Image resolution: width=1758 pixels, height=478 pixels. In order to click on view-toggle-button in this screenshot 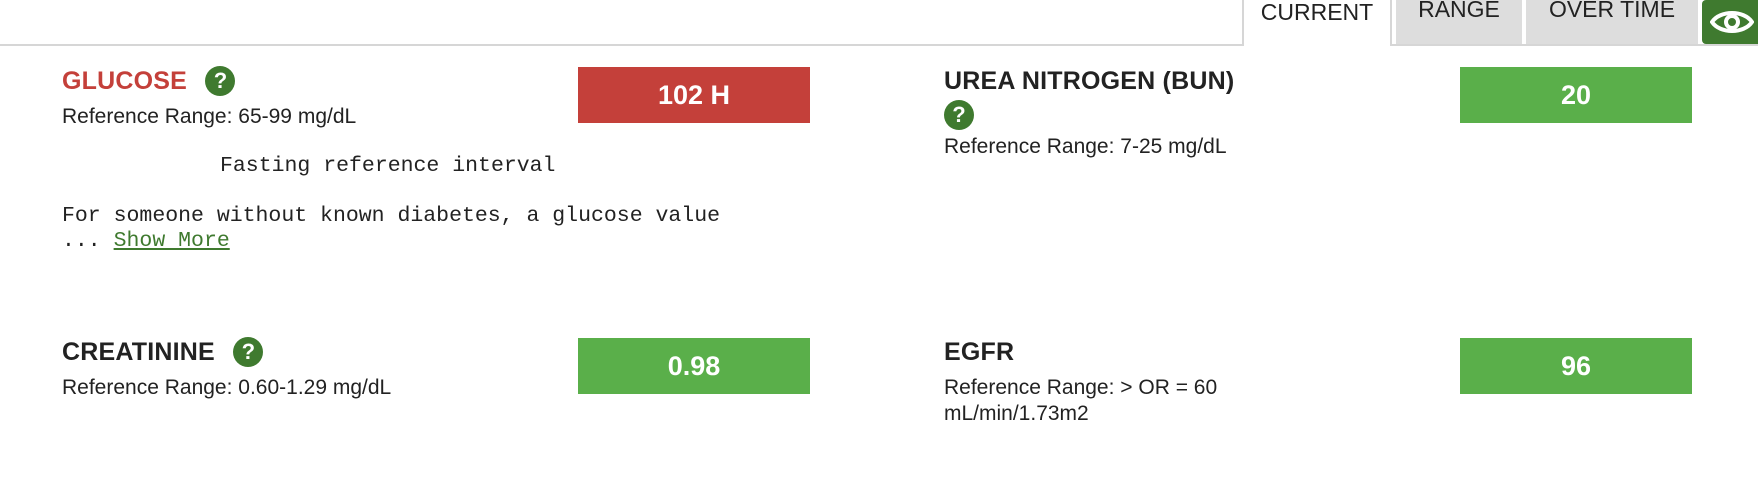, I will do `click(1730, 22)`.